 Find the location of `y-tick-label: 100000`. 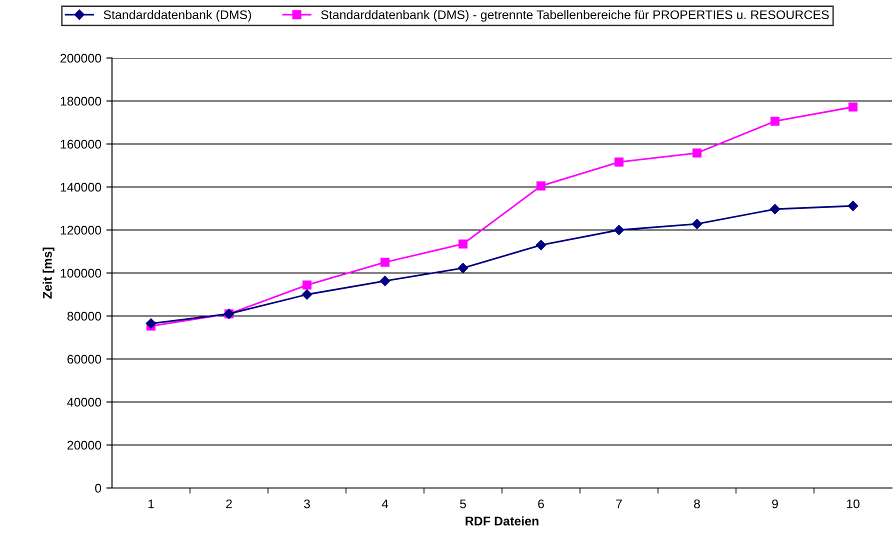

y-tick-label: 100000 is located at coordinates (81, 273).